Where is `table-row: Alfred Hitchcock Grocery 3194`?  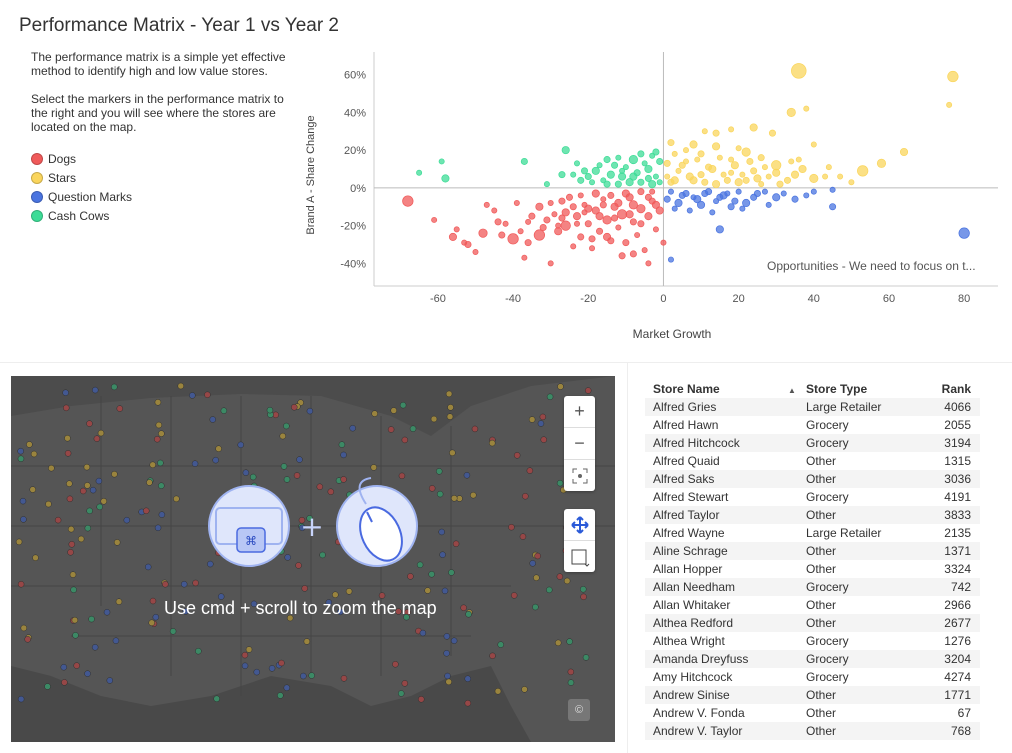
table-row: Alfred Hitchcock Grocery 3194 is located at coordinates (812, 443).